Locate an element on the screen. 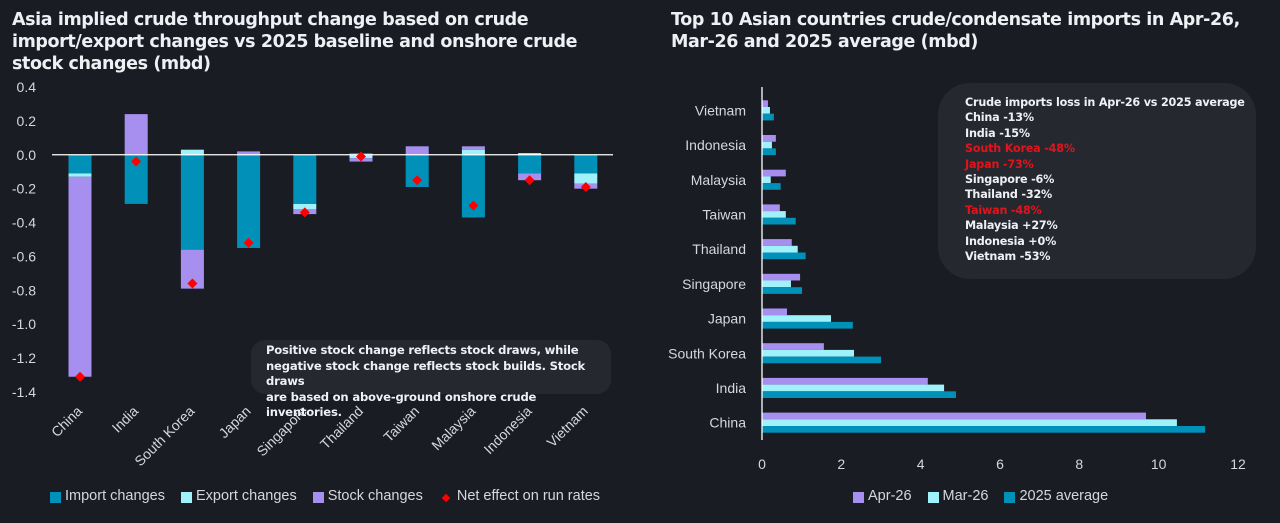 Image resolution: width=1280 pixels, height=523 pixels. apr26-swatch-icon is located at coordinates (858, 497).